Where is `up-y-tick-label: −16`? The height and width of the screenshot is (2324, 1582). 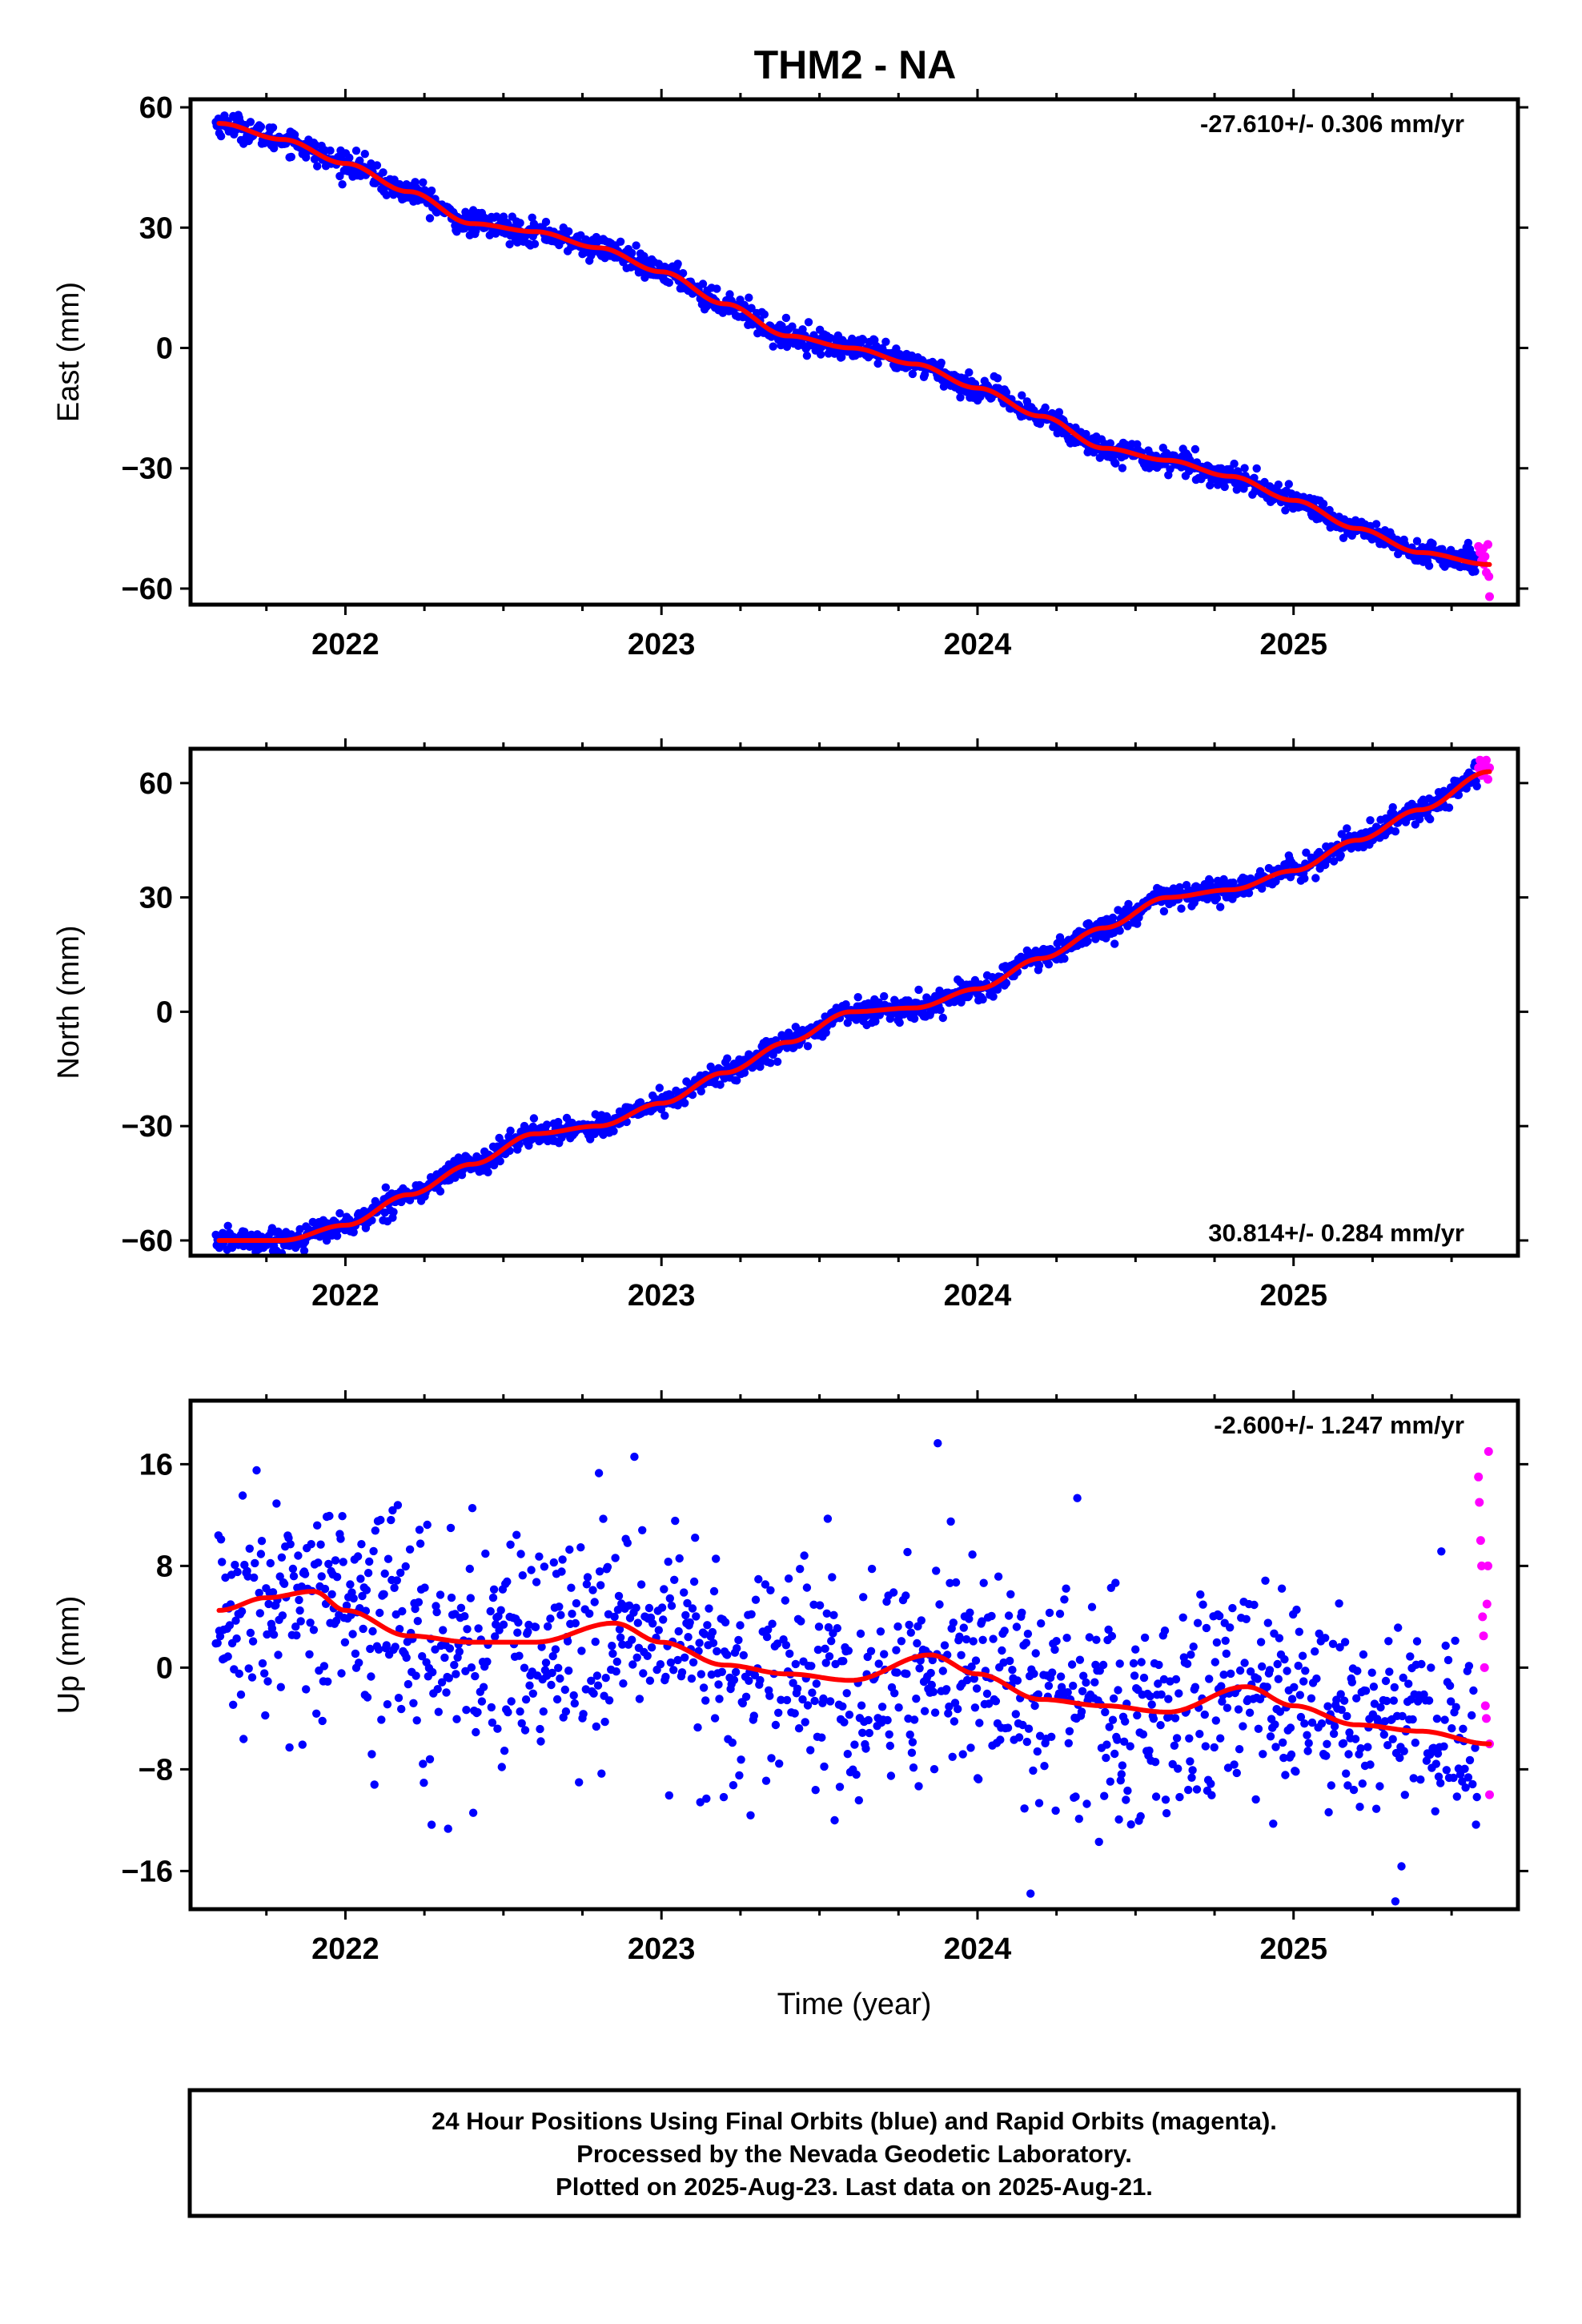
up-y-tick-label: −16 is located at coordinates (147, 1871).